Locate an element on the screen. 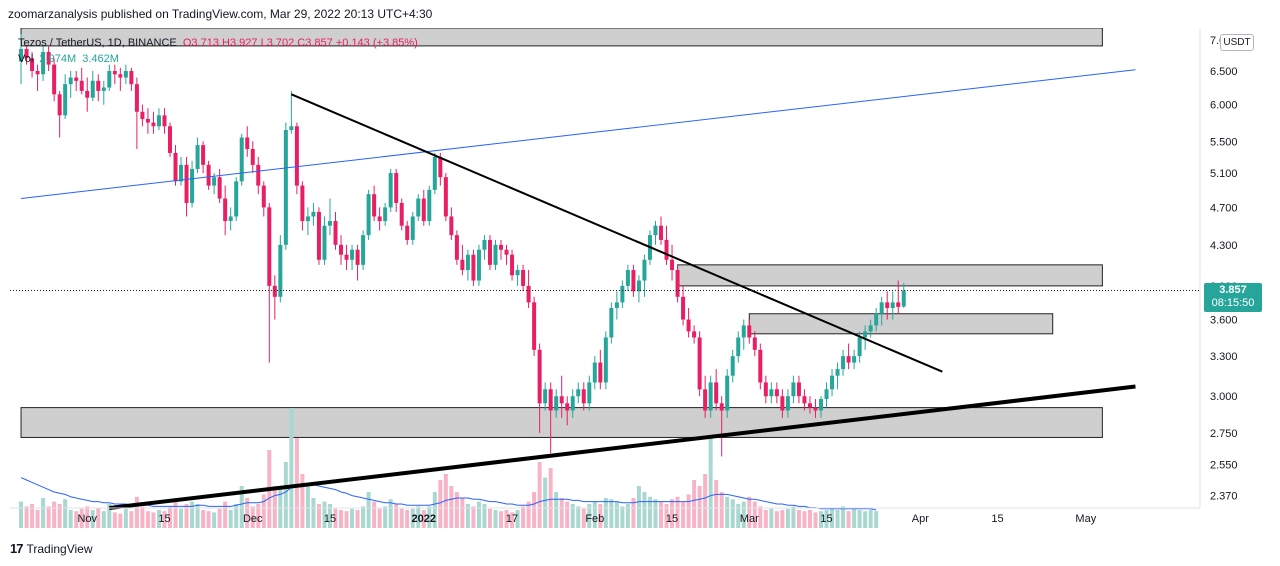 The height and width of the screenshot is (566, 1280). y-tick-label: 4.700 is located at coordinates (1224, 208).